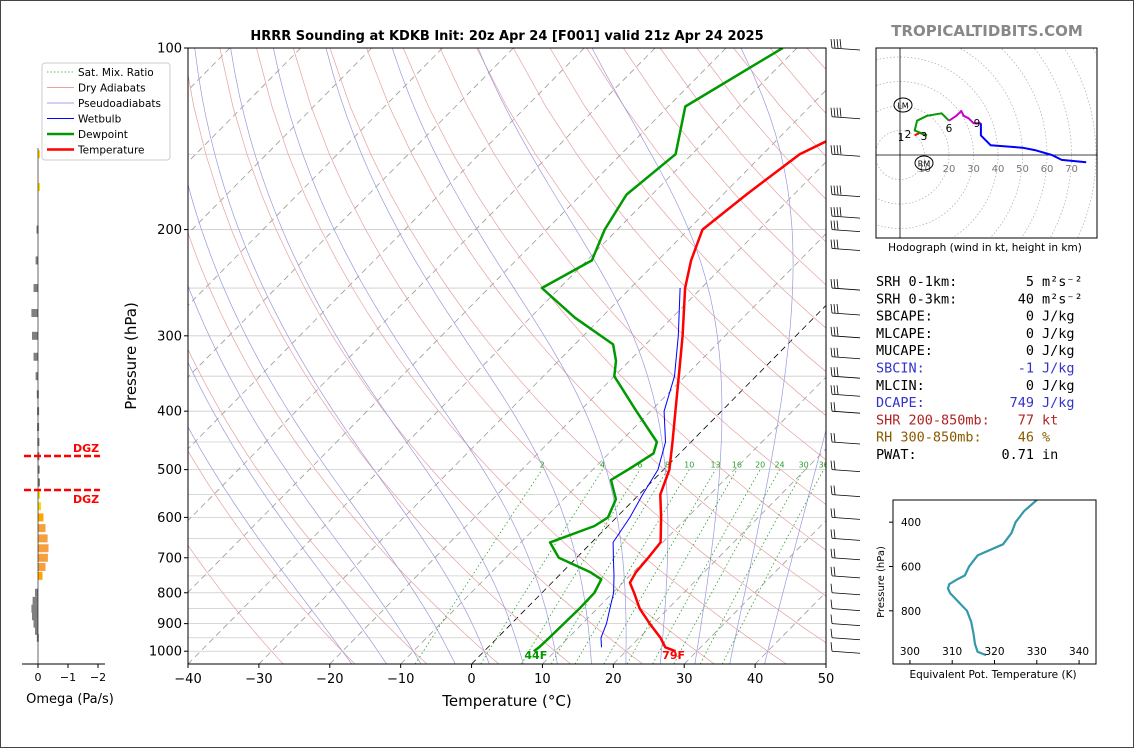 Image resolution: width=1134 pixels, height=748 pixels. I want to click on x-tick-label: 0, so click(471, 679).